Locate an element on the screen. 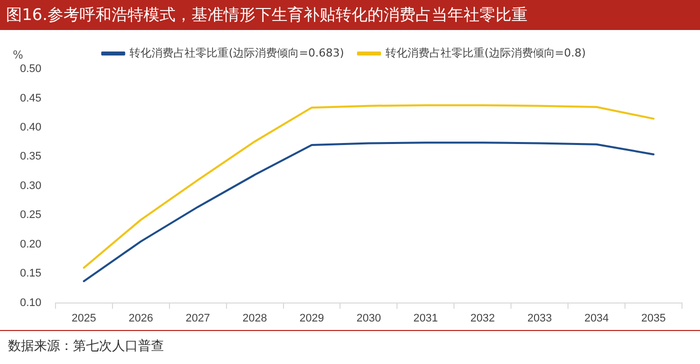 This screenshot has width=700, height=364. y-tick-label: 0.40 is located at coordinates (31, 127).